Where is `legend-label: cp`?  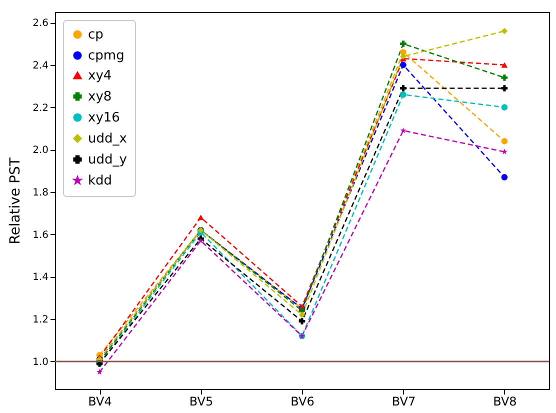
legend-label: cp is located at coordinates (96, 35).